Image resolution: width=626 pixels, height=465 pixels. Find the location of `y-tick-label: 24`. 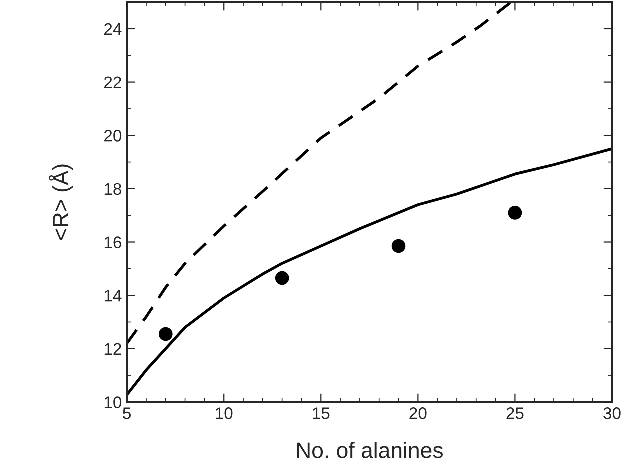

y-tick-label: 24 is located at coordinates (113, 29).